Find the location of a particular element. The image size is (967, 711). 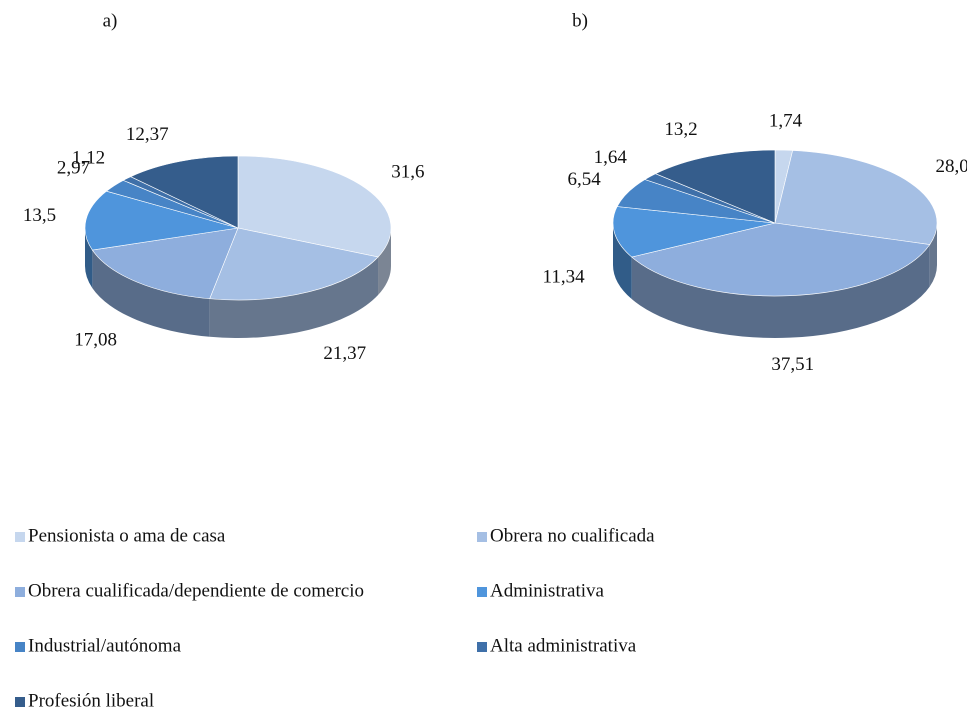

legend-label: Administrativa is located at coordinates (547, 590).